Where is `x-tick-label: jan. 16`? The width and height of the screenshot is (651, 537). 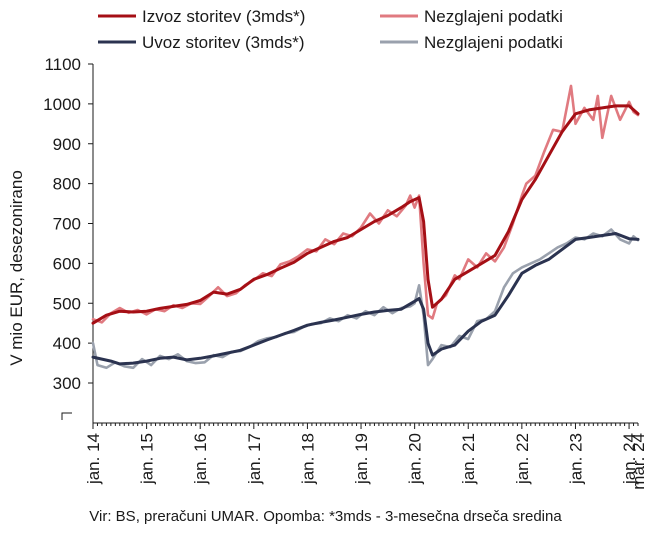 x-tick-label: jan. 16 is located at coordinates (200, 459).